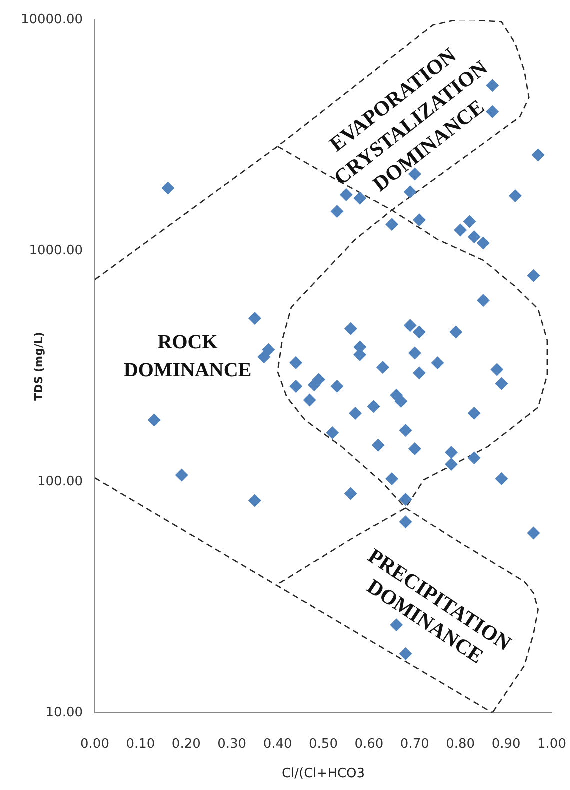  I want to click on x-tick-label: 0.40, so click(277, 744).